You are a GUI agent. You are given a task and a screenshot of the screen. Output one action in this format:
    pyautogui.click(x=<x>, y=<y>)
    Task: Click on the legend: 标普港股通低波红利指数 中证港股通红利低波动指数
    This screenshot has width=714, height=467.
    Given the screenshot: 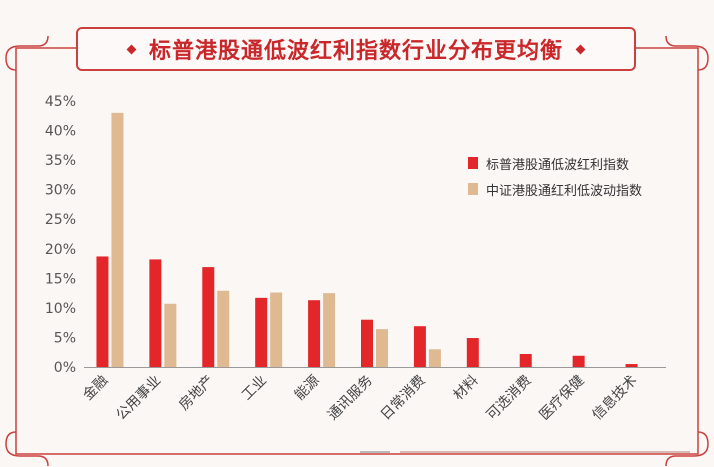 What is the action you would take?
    pyautogui.click(x=555, y=176)
    